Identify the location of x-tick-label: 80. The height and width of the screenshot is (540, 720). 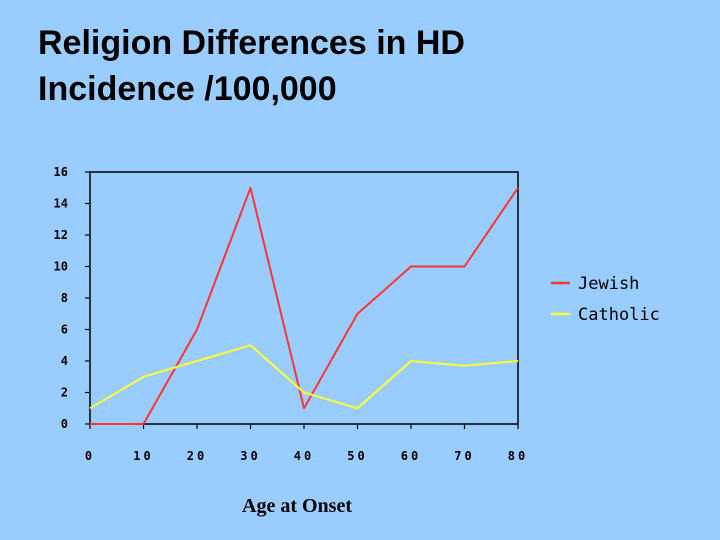
(518, 456).